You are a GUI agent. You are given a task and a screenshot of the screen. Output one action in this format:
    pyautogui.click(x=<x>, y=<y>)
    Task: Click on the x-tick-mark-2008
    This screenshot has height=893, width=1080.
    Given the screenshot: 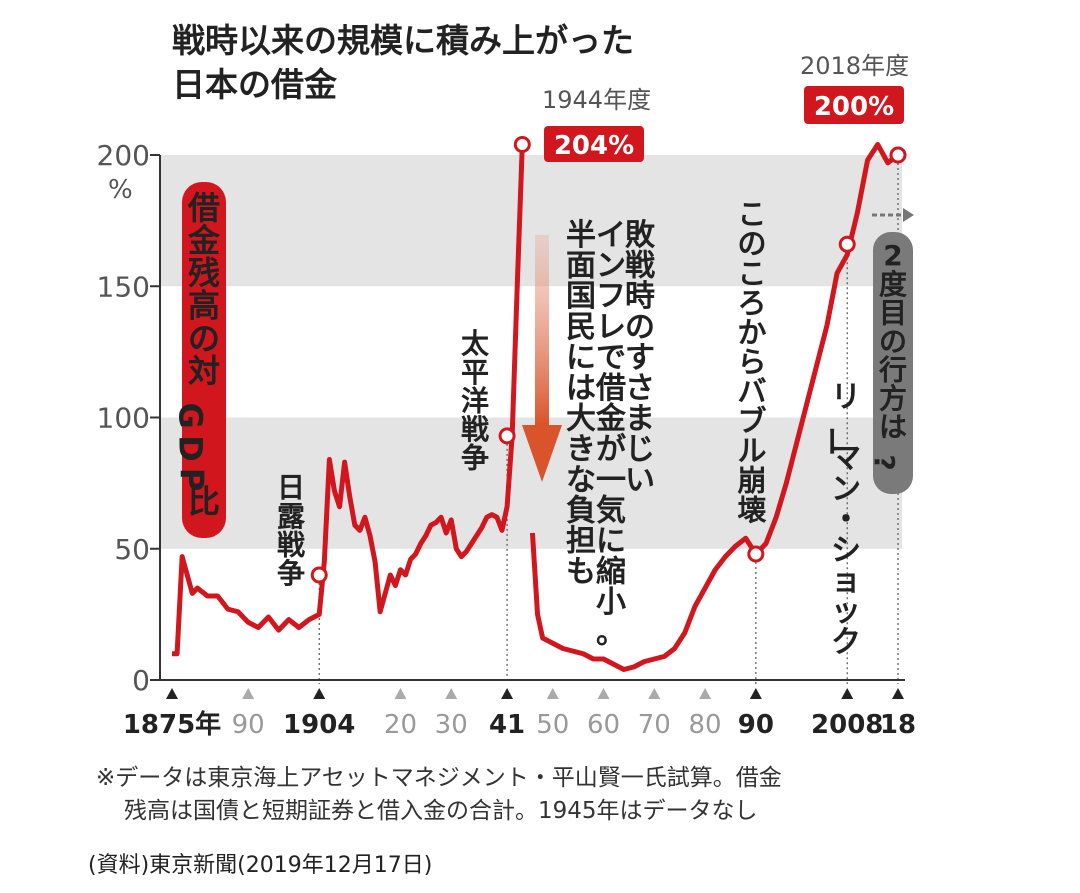 What is the action you would take?
    pyautogui.click(x=847, y=693)
    